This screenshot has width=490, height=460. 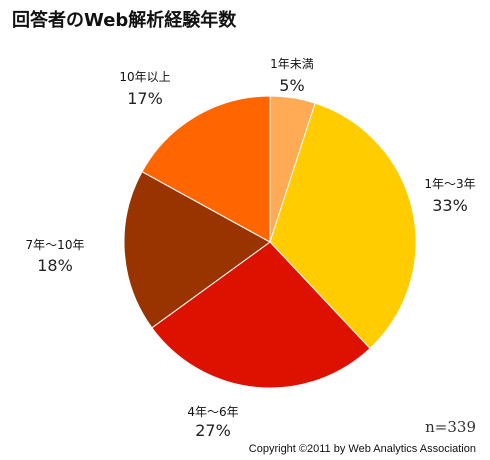 What do you see at coordinates (55, 245) in the screenshot?
I see `slice-label-4: 7年〜10年` at bounding box center [55, 245].